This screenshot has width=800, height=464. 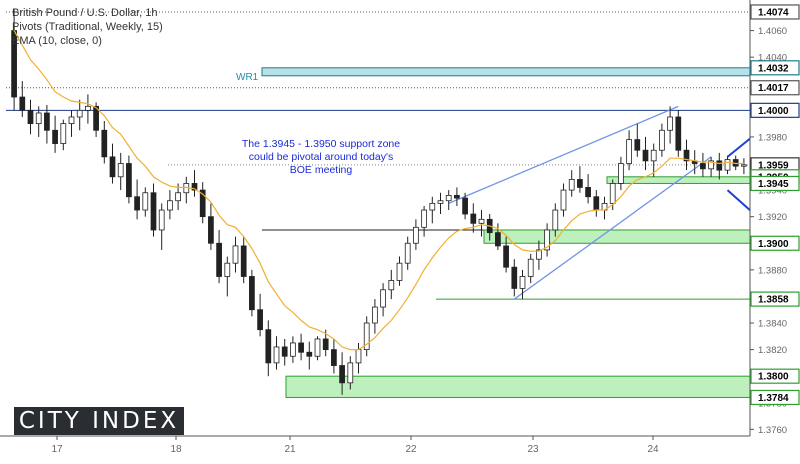 I want to click on y-tick-label-9: 1.3880, so click(x=772, y=270).